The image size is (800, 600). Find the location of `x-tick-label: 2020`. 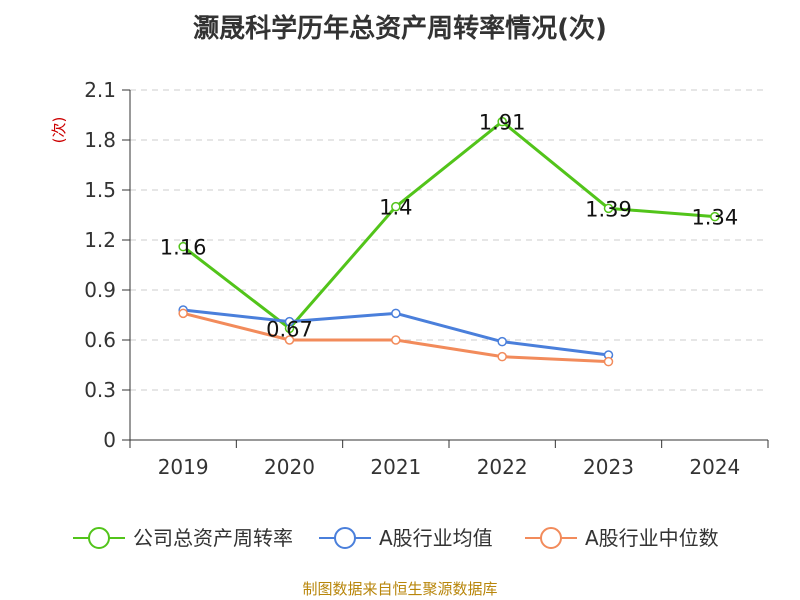

x-tick-label: 2020 is located at coordinates (289, 467).